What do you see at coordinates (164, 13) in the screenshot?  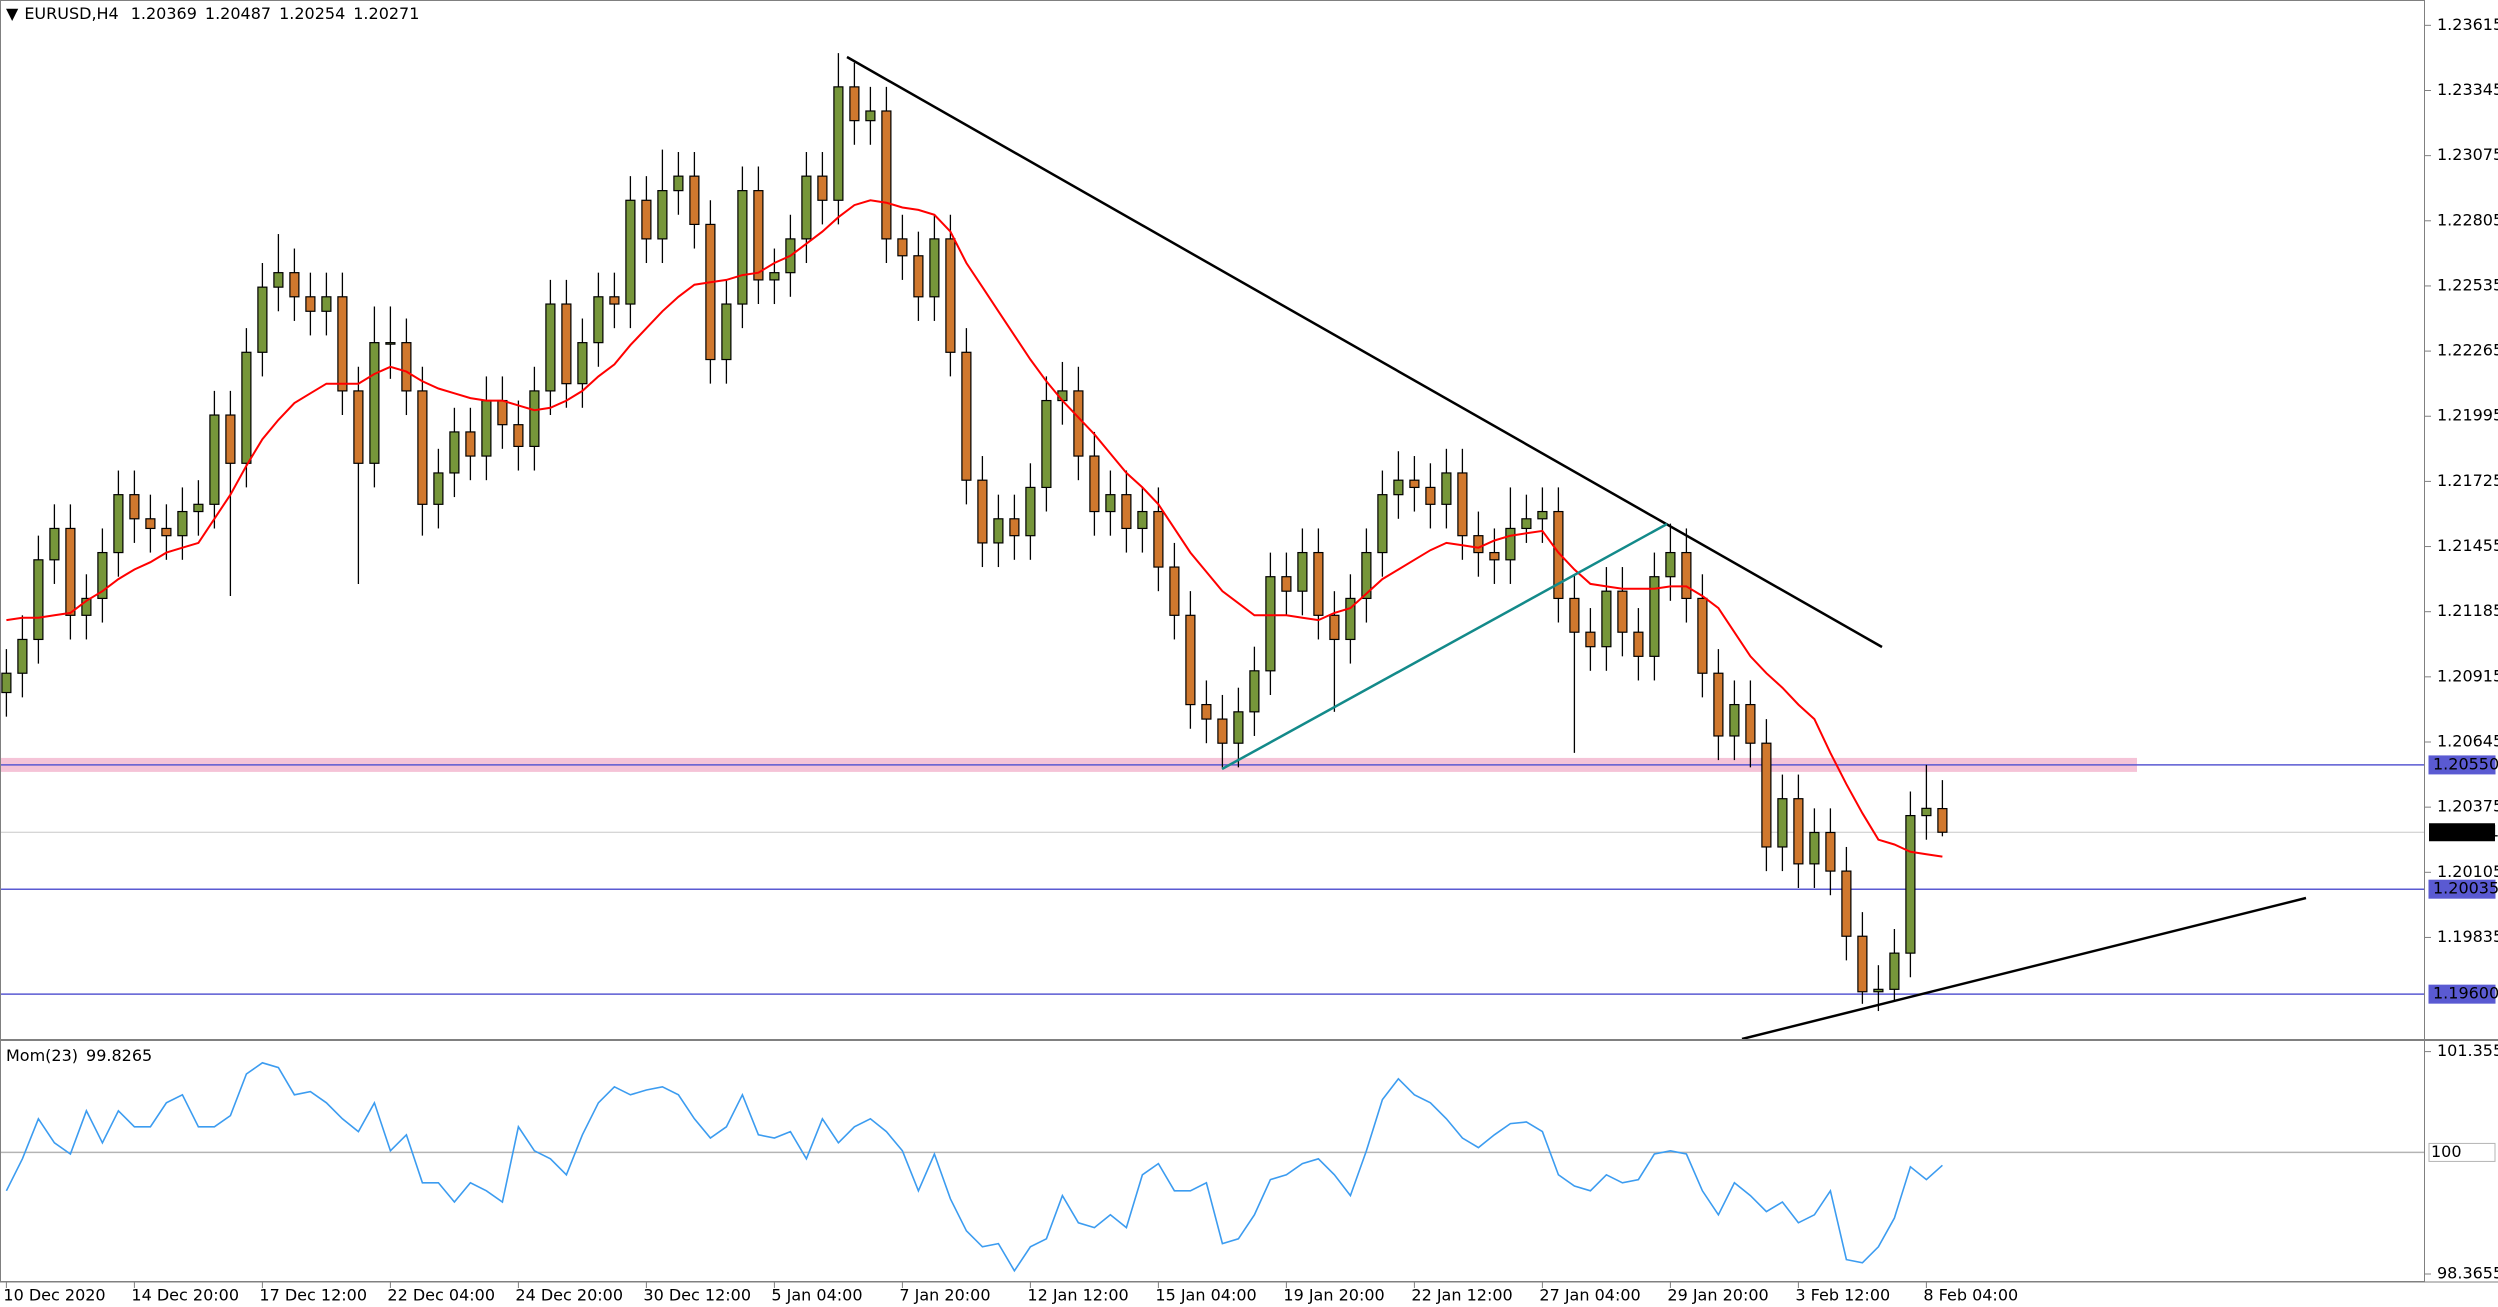 I see `last-open: 1.20369` at bounding box center [164, 13].